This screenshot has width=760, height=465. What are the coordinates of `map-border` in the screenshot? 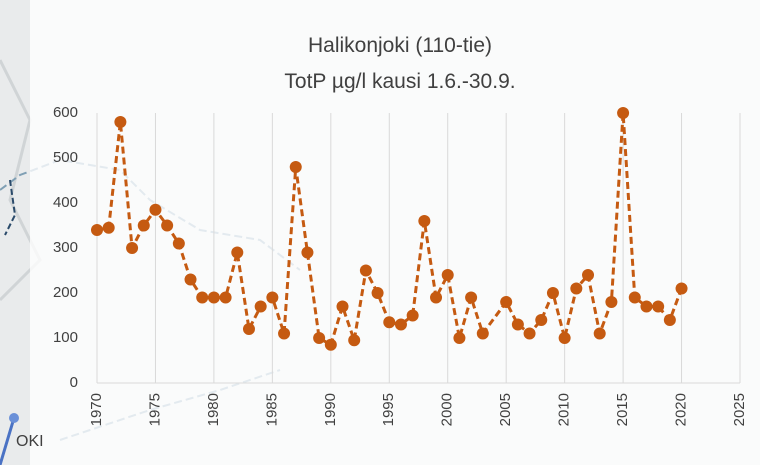 It's located at (10, 207).